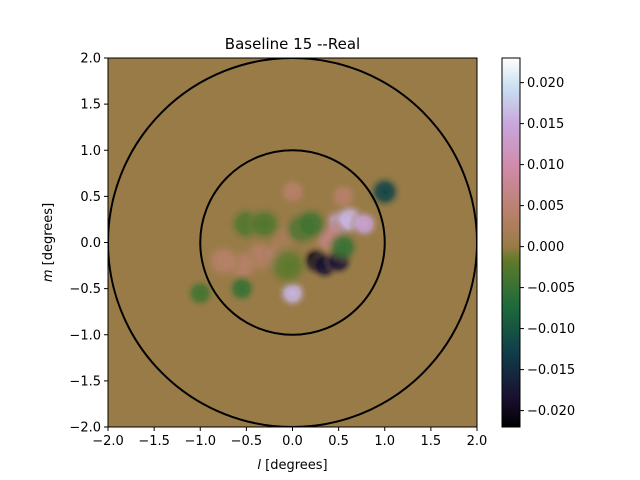  I want to click on y-axis-label-unit: [degrees], so click(48, 236).